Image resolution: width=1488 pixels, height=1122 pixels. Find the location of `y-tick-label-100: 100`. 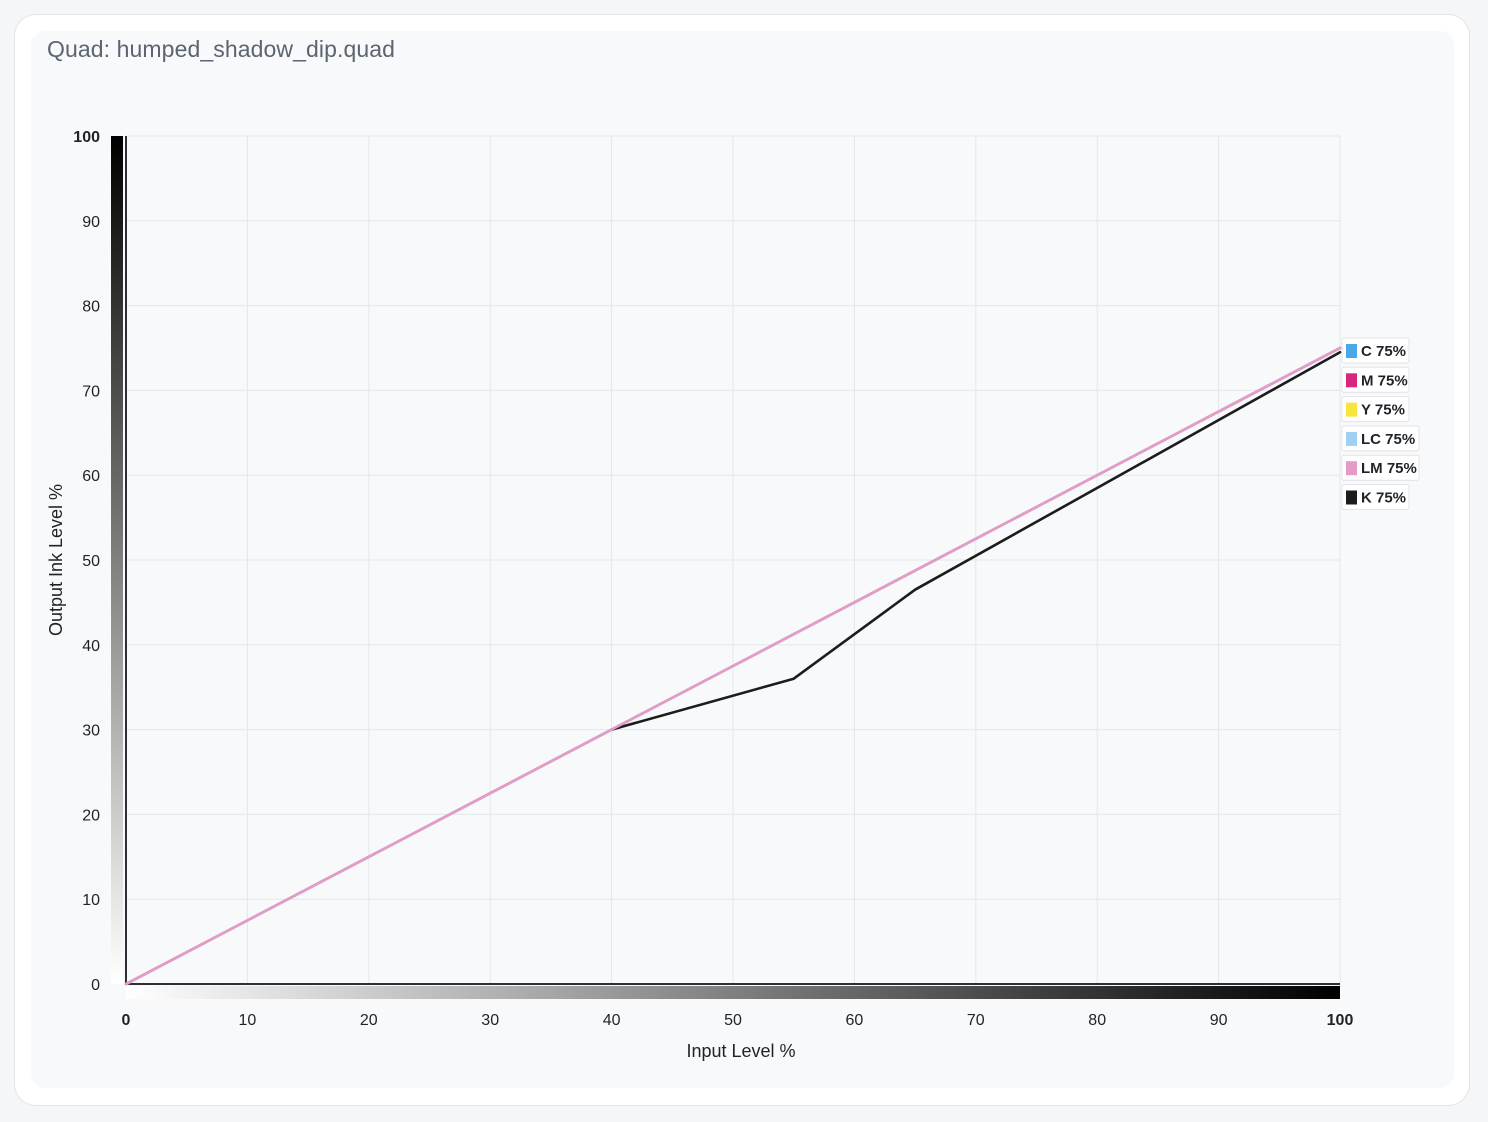

y-tick-label-100: 100 is located at coordinates (86, 137).